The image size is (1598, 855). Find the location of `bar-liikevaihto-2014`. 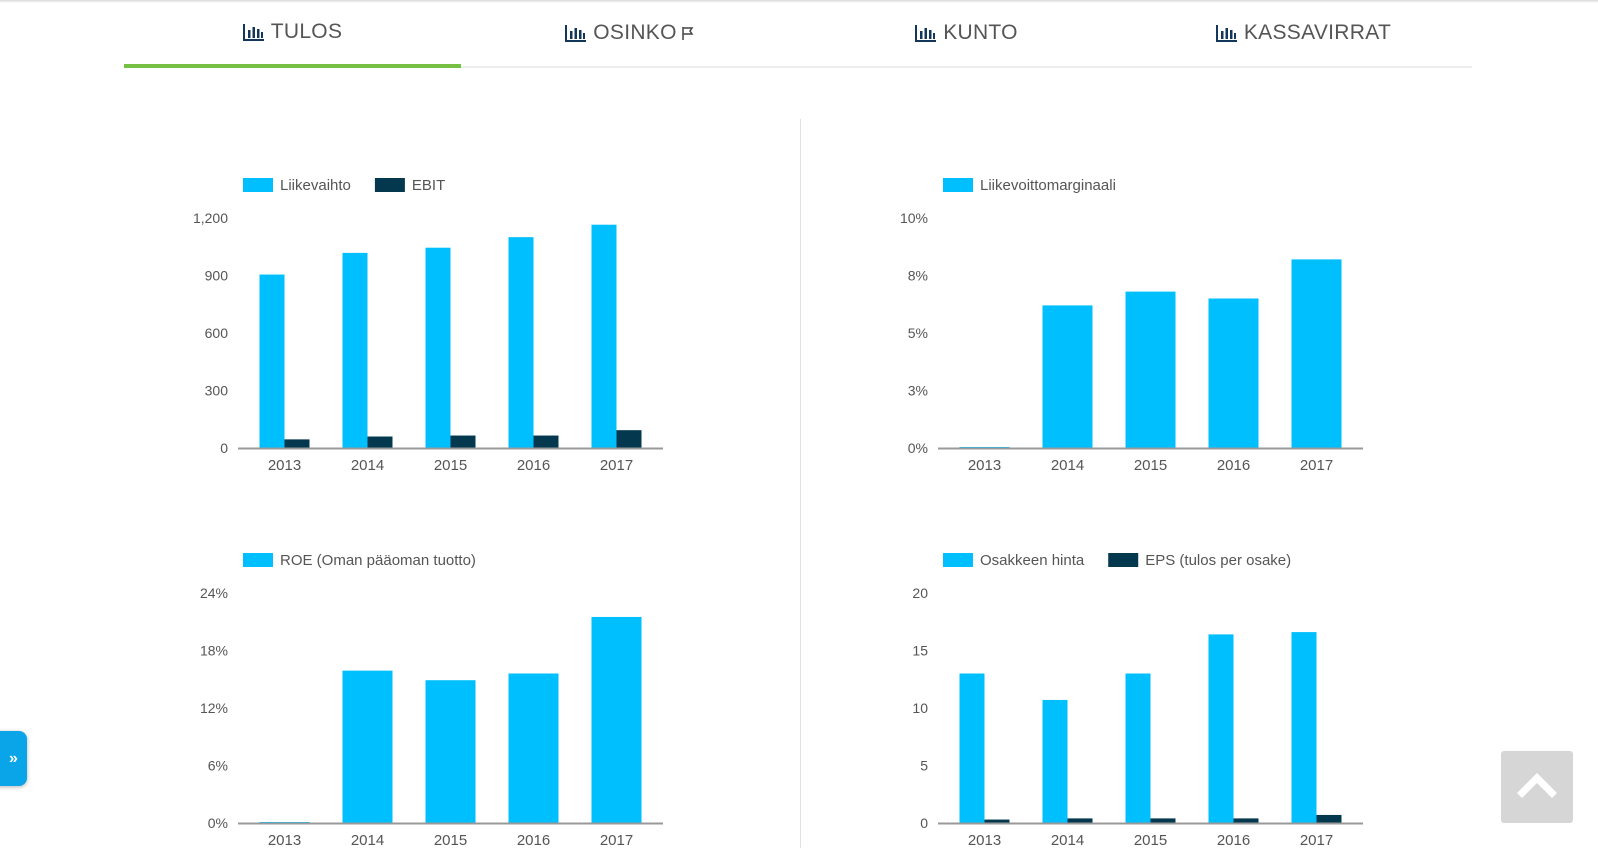

bar-liikevaihto-2014 is located at coordinates (355, 350).